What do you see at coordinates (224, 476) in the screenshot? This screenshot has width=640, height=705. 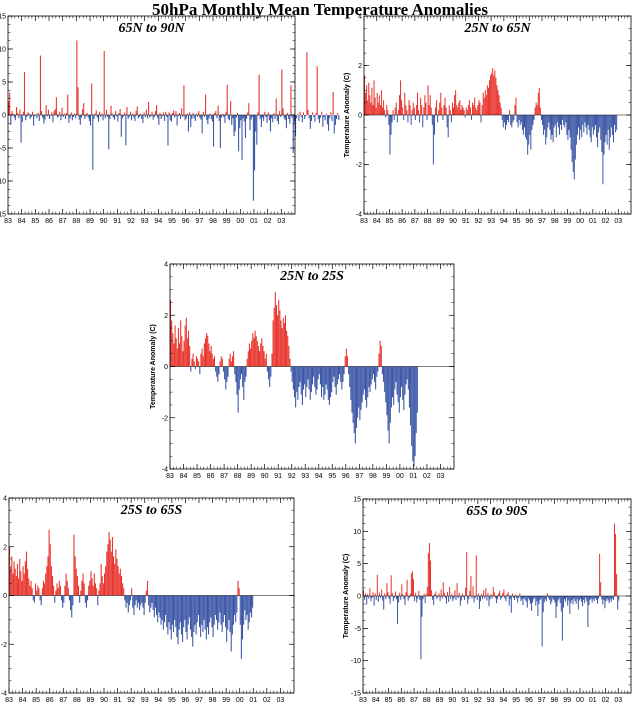 I see `x-tick-label: 87` at bounding box center [224, 476].